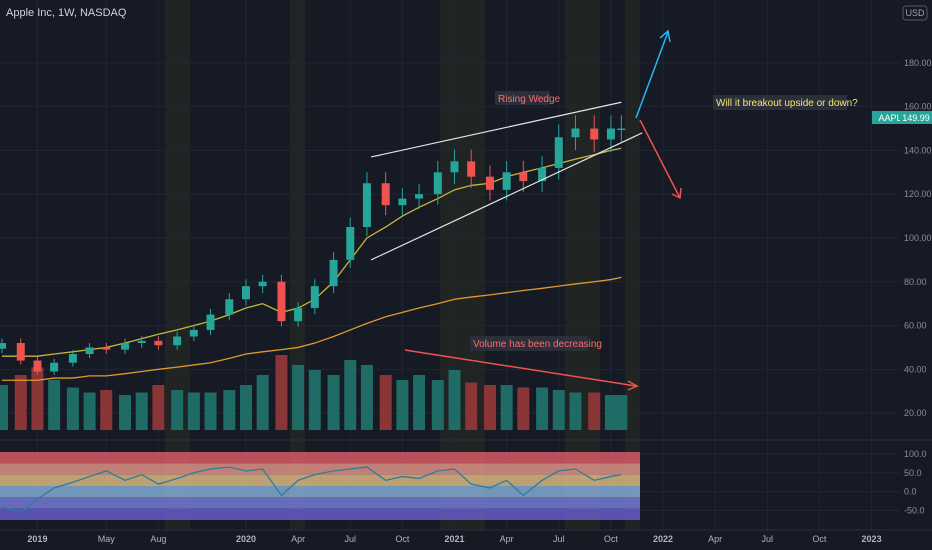 This screenshot has width=932, height=550. I want to click on breakout-question-label: Will it breakout upside or down?, so click(787, 103).